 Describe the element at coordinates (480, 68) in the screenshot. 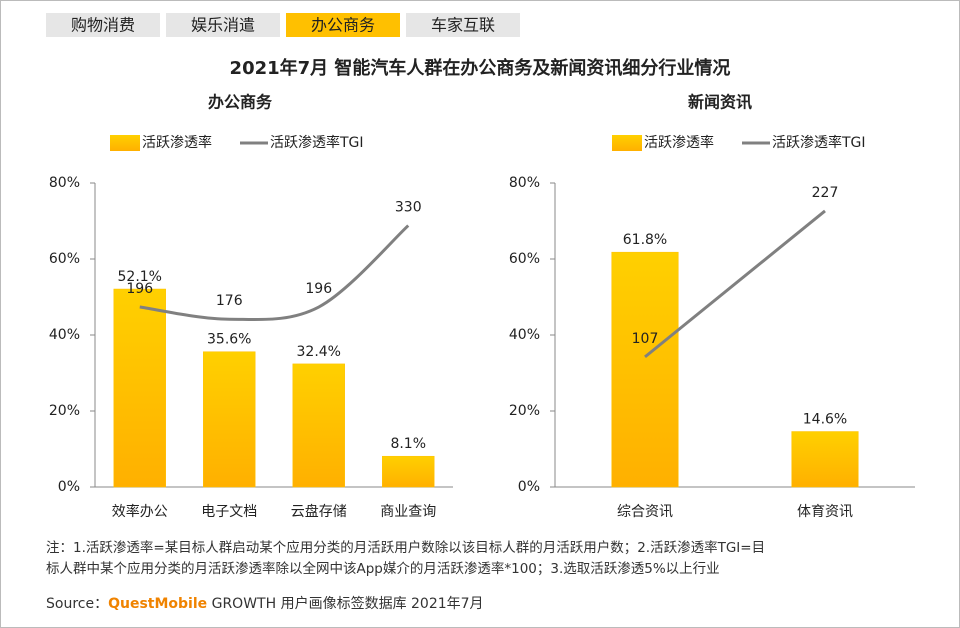

I see `page-title: 2021年7月 智能汽车人群在办公商务及新闻资讯细分行业情况` at that location.